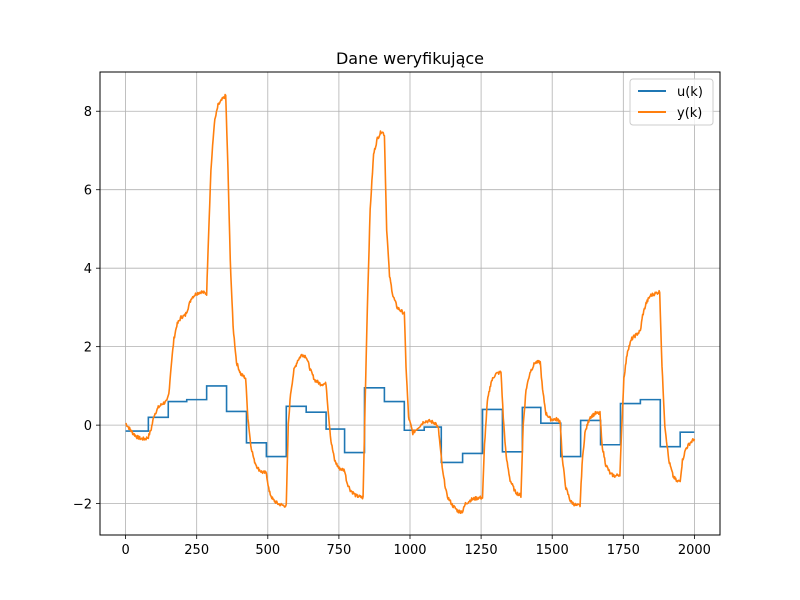 The image size is (800, 600). Describe the element at coordinates (88, 191) in the screenshot. I see `y-tick-label: 6` at that location.